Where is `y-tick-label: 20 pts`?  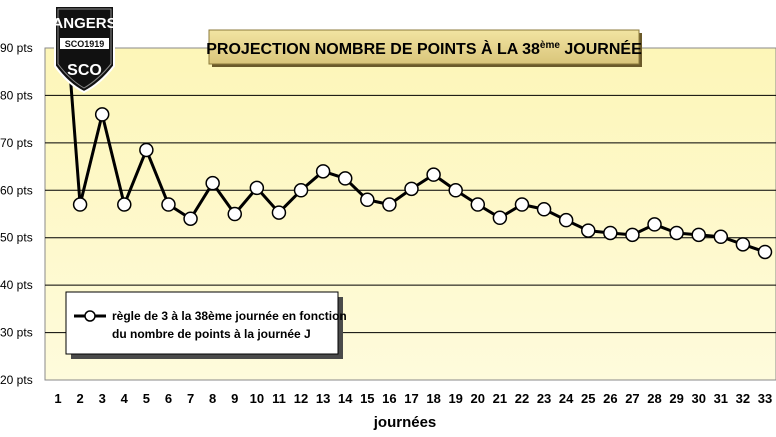
y-tick-label: 20 pts is located at coordinates (16, 380).